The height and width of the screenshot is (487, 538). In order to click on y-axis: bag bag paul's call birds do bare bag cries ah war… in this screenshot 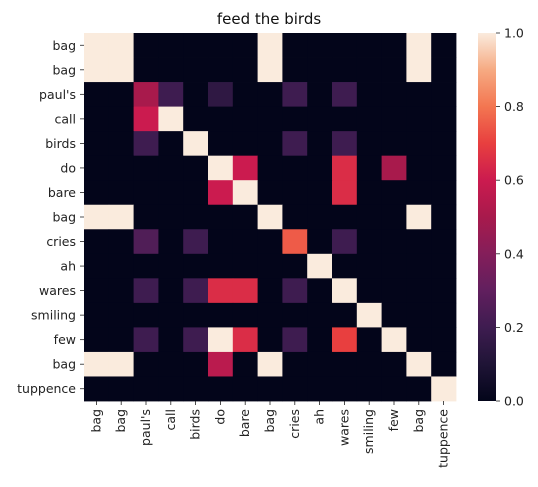, I will do `click(50, 217)`.